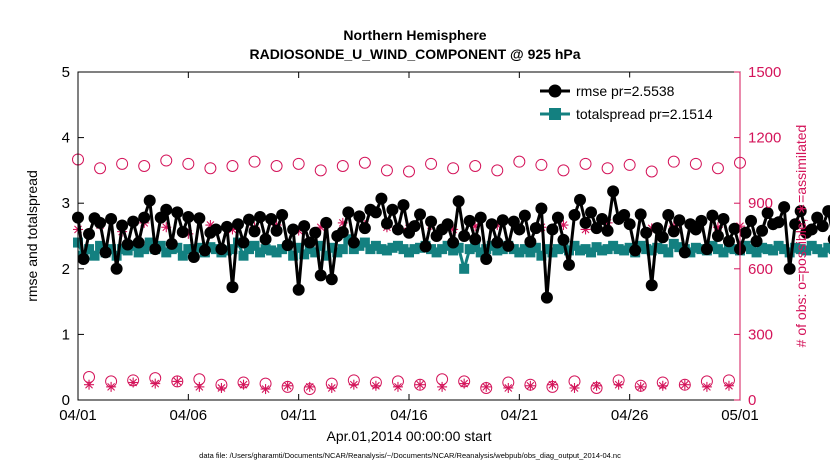  Describe the element at coordinates (66, 334) in the screenshot. I see `y-tick-label: 1` at that location.